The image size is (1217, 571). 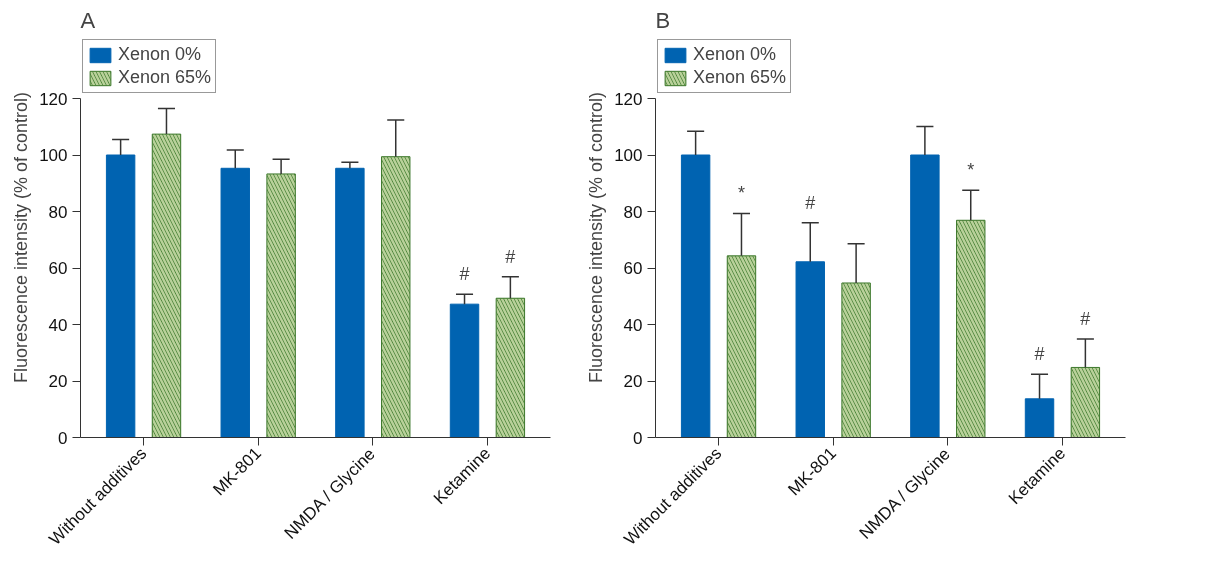 I want to click on chart-title: B, so click(x=663, y=20).